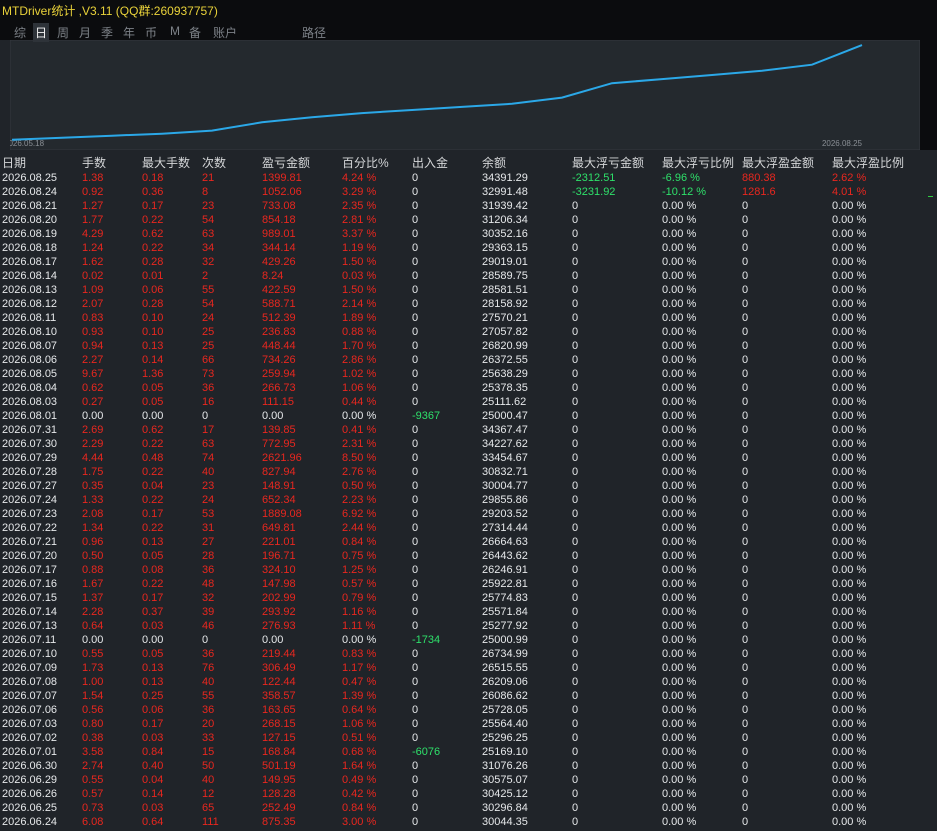 This screenshot has width=937, height=831. What do you see at coordinates (93, 276) in the screenshot?
I see `table-cell: 0.02` at bounding box center [93, 276].